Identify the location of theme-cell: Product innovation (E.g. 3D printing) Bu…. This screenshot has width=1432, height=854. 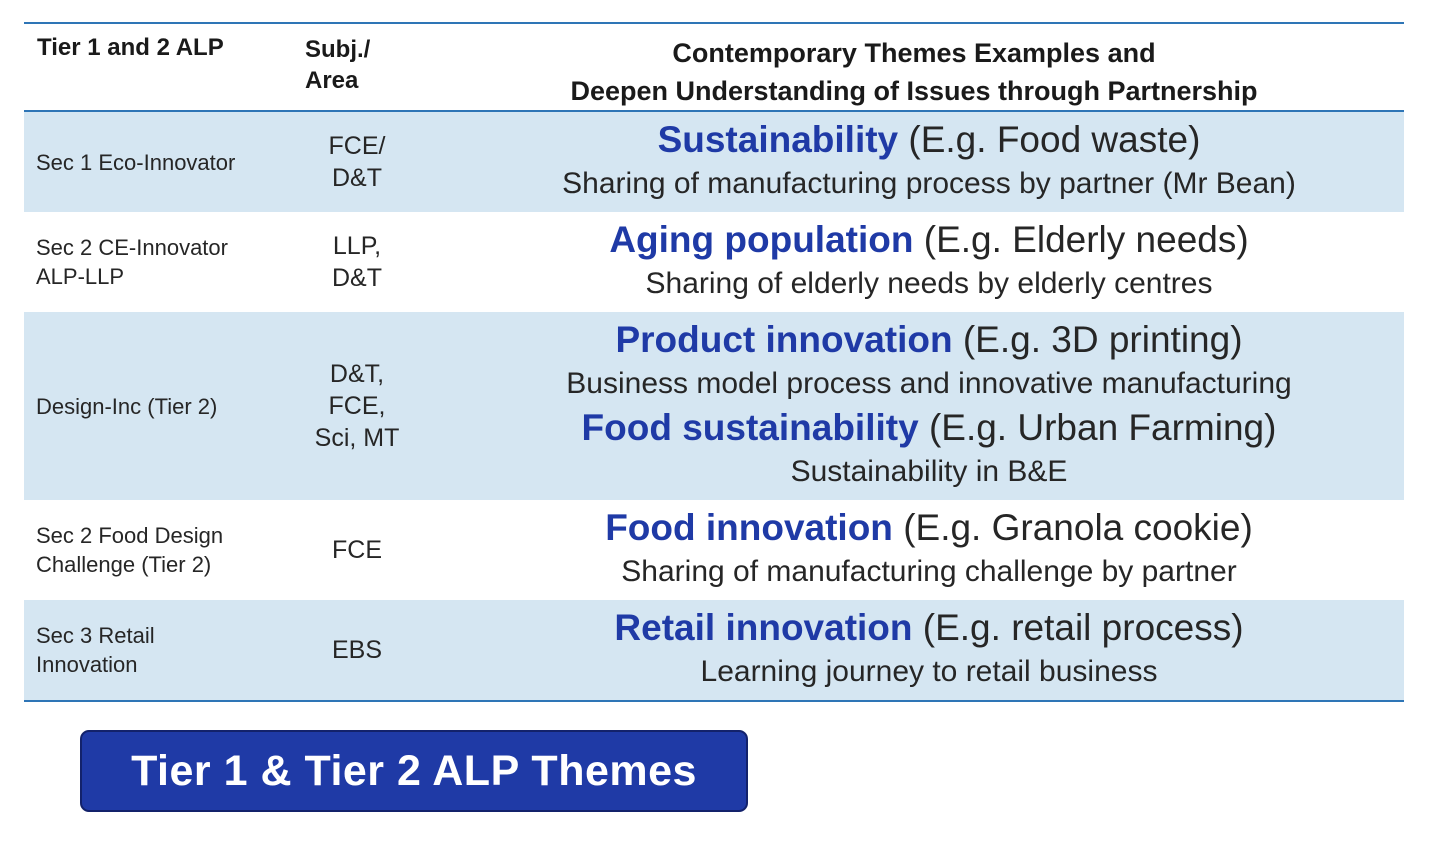
(912, 406).